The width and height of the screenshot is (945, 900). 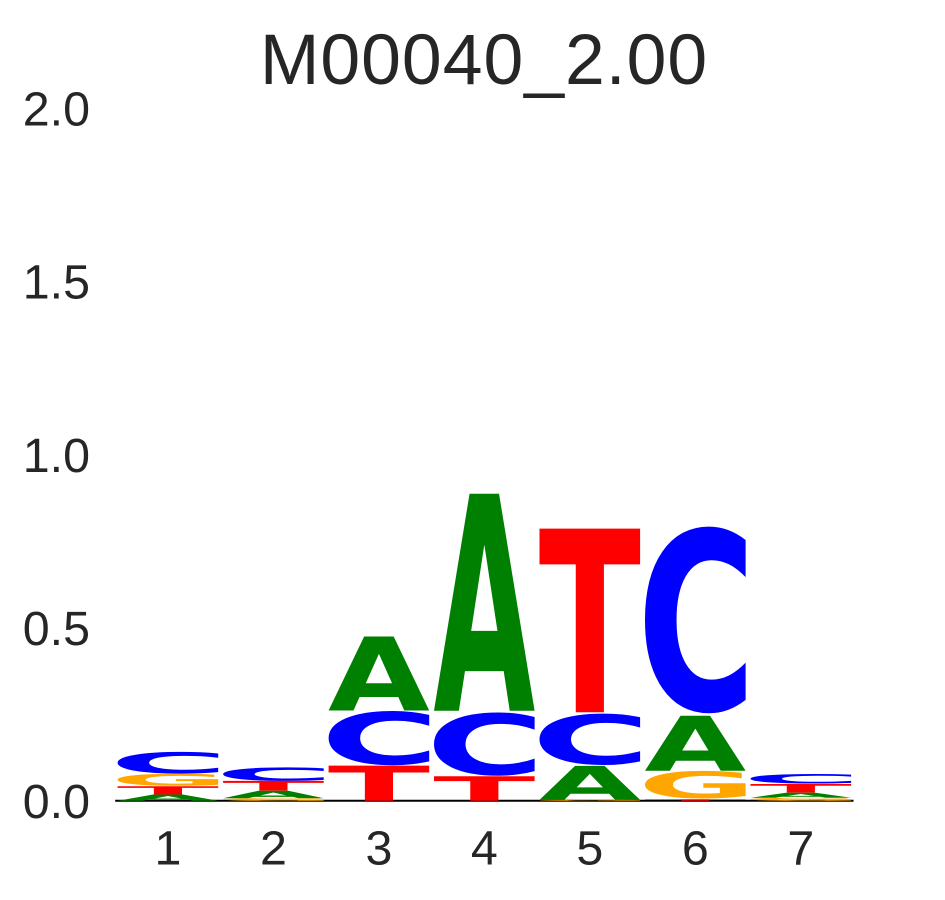 What do you see at coordinates (589, 849) in the screenshot?
I see `svg-text: 5` at bounding box center [589, 849].